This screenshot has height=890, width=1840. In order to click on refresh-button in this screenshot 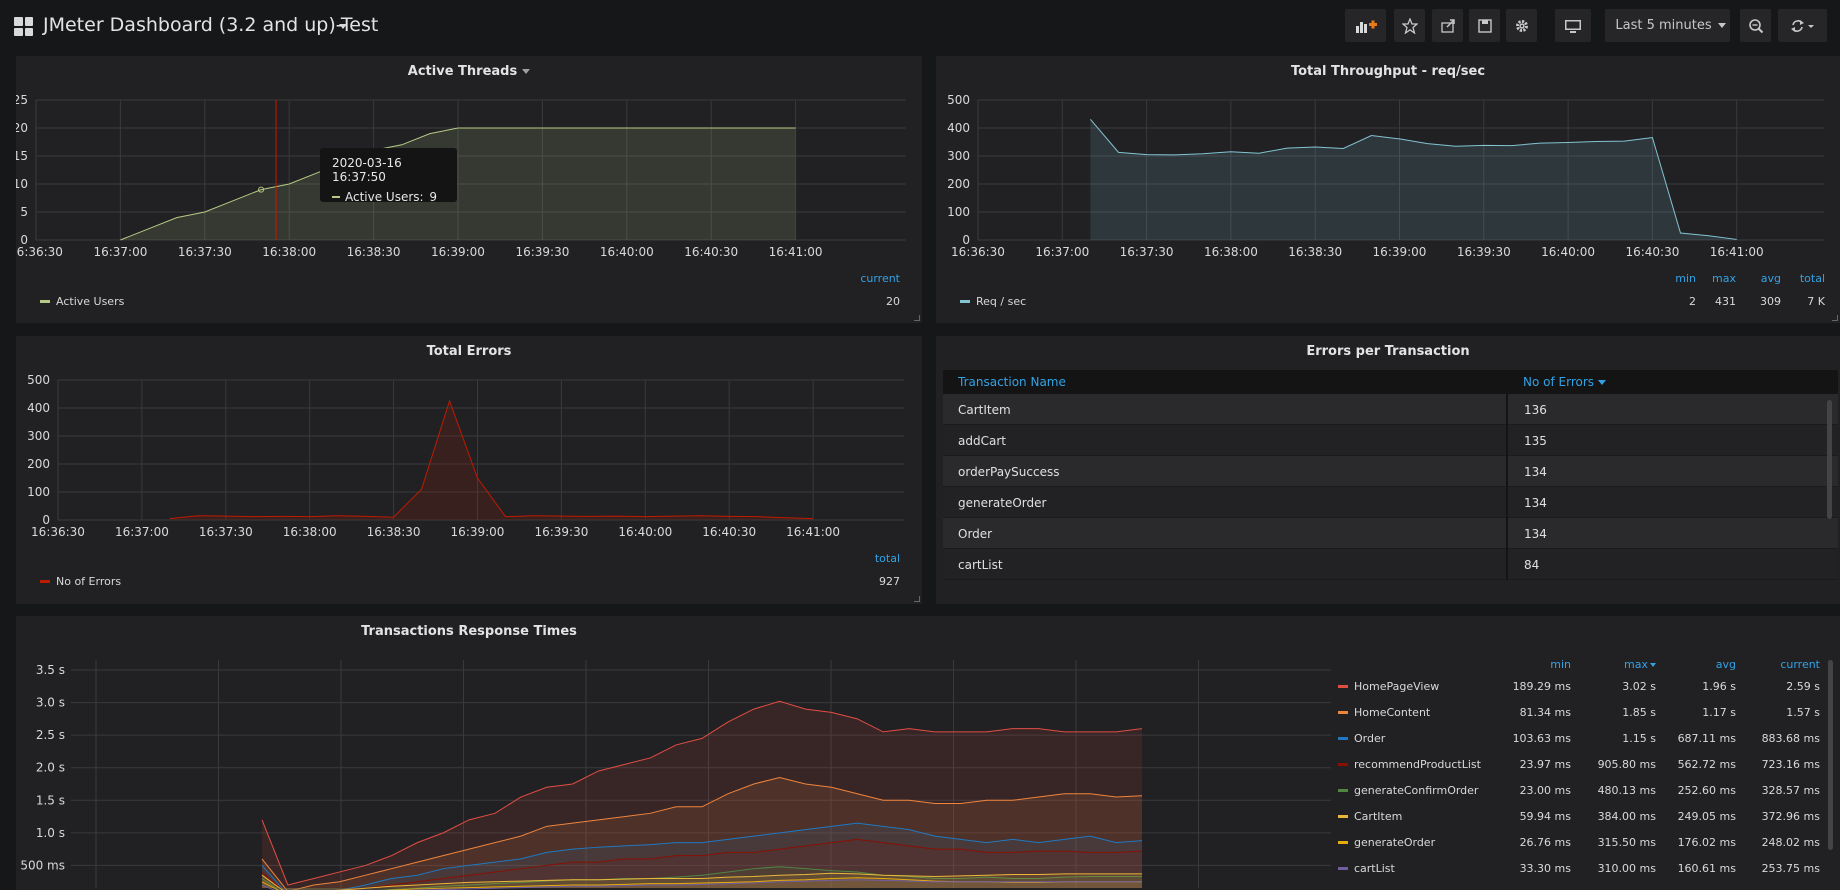, I will do `click(1802, 25)`.